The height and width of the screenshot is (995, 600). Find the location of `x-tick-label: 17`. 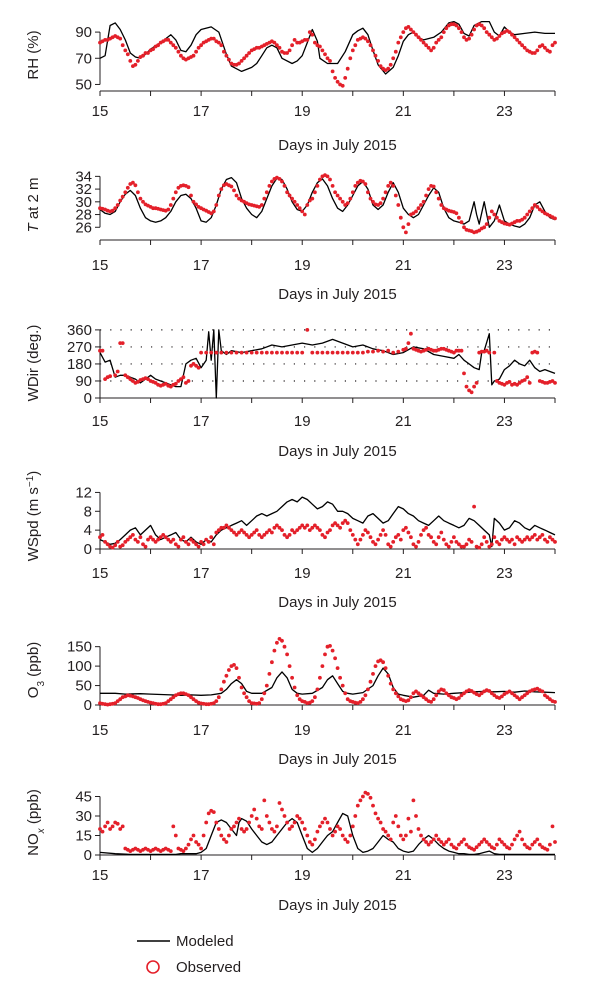

x-tick-label: 17 is located at coordinates (201, 875).